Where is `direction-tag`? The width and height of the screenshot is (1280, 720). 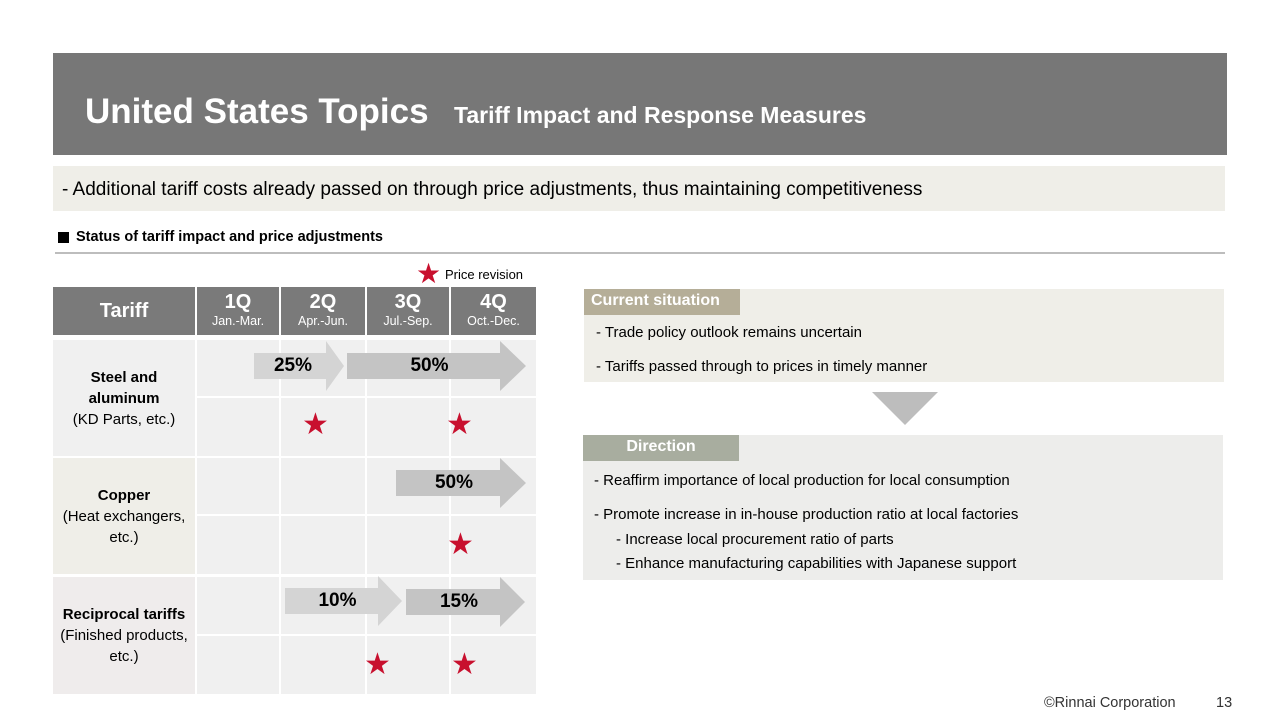
direction-tag is located at coordinates (661, 448).